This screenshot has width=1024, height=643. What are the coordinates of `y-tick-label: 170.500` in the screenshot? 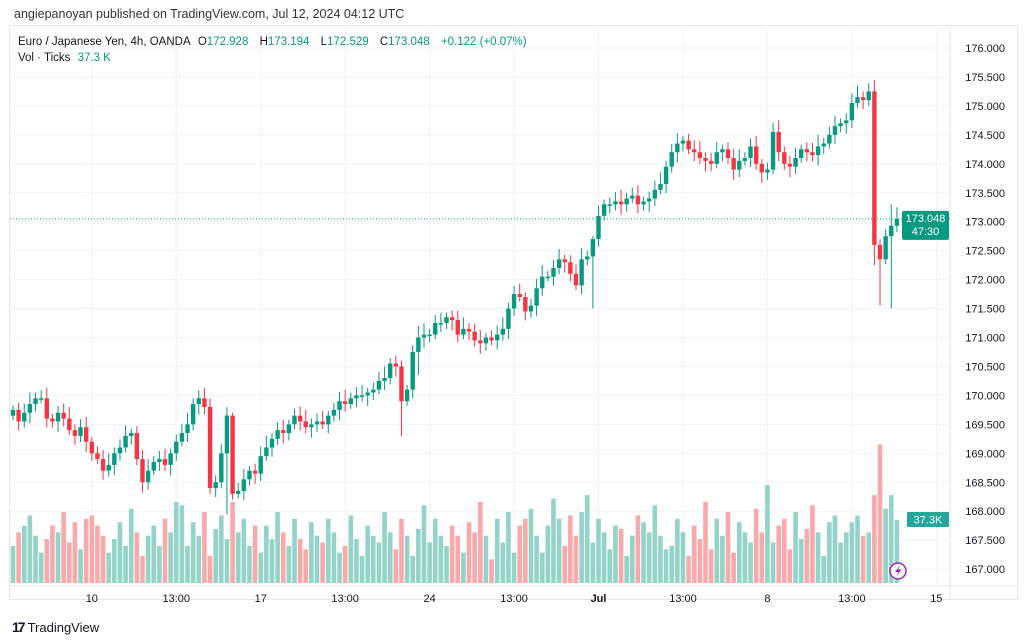 It's located at (985, 367).